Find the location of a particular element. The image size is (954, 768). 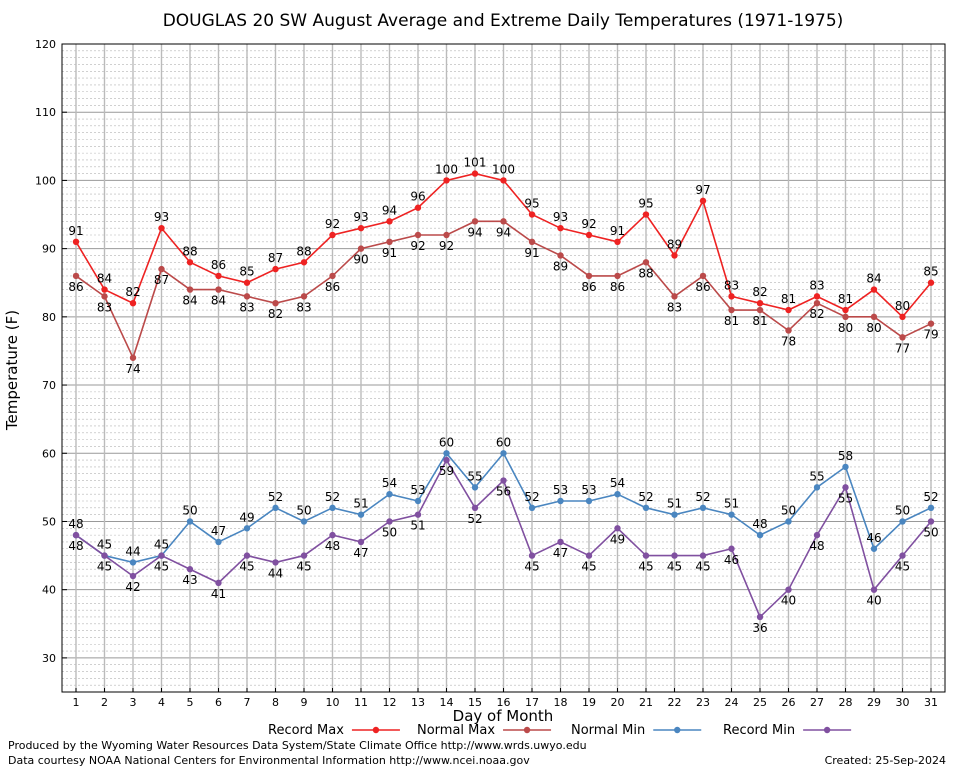

y-axis-title: Temperature (F) is located at coordinates (12, 370).